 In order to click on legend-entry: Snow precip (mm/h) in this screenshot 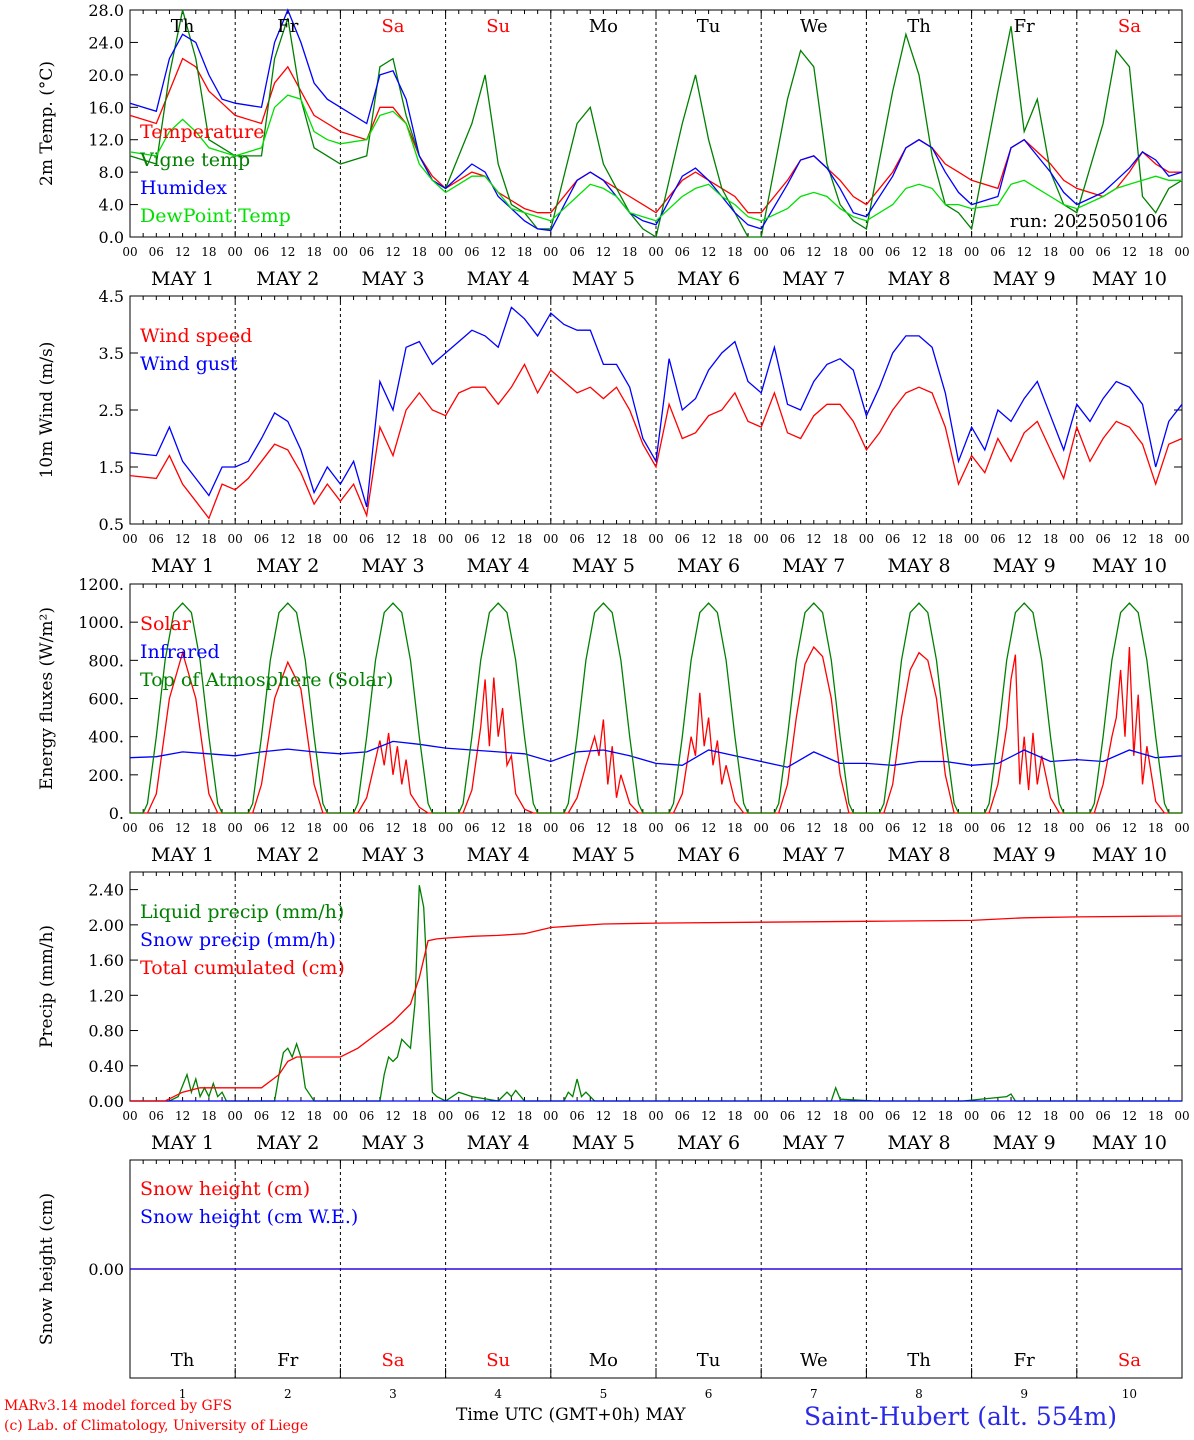, I will do `click(238, 940)`.